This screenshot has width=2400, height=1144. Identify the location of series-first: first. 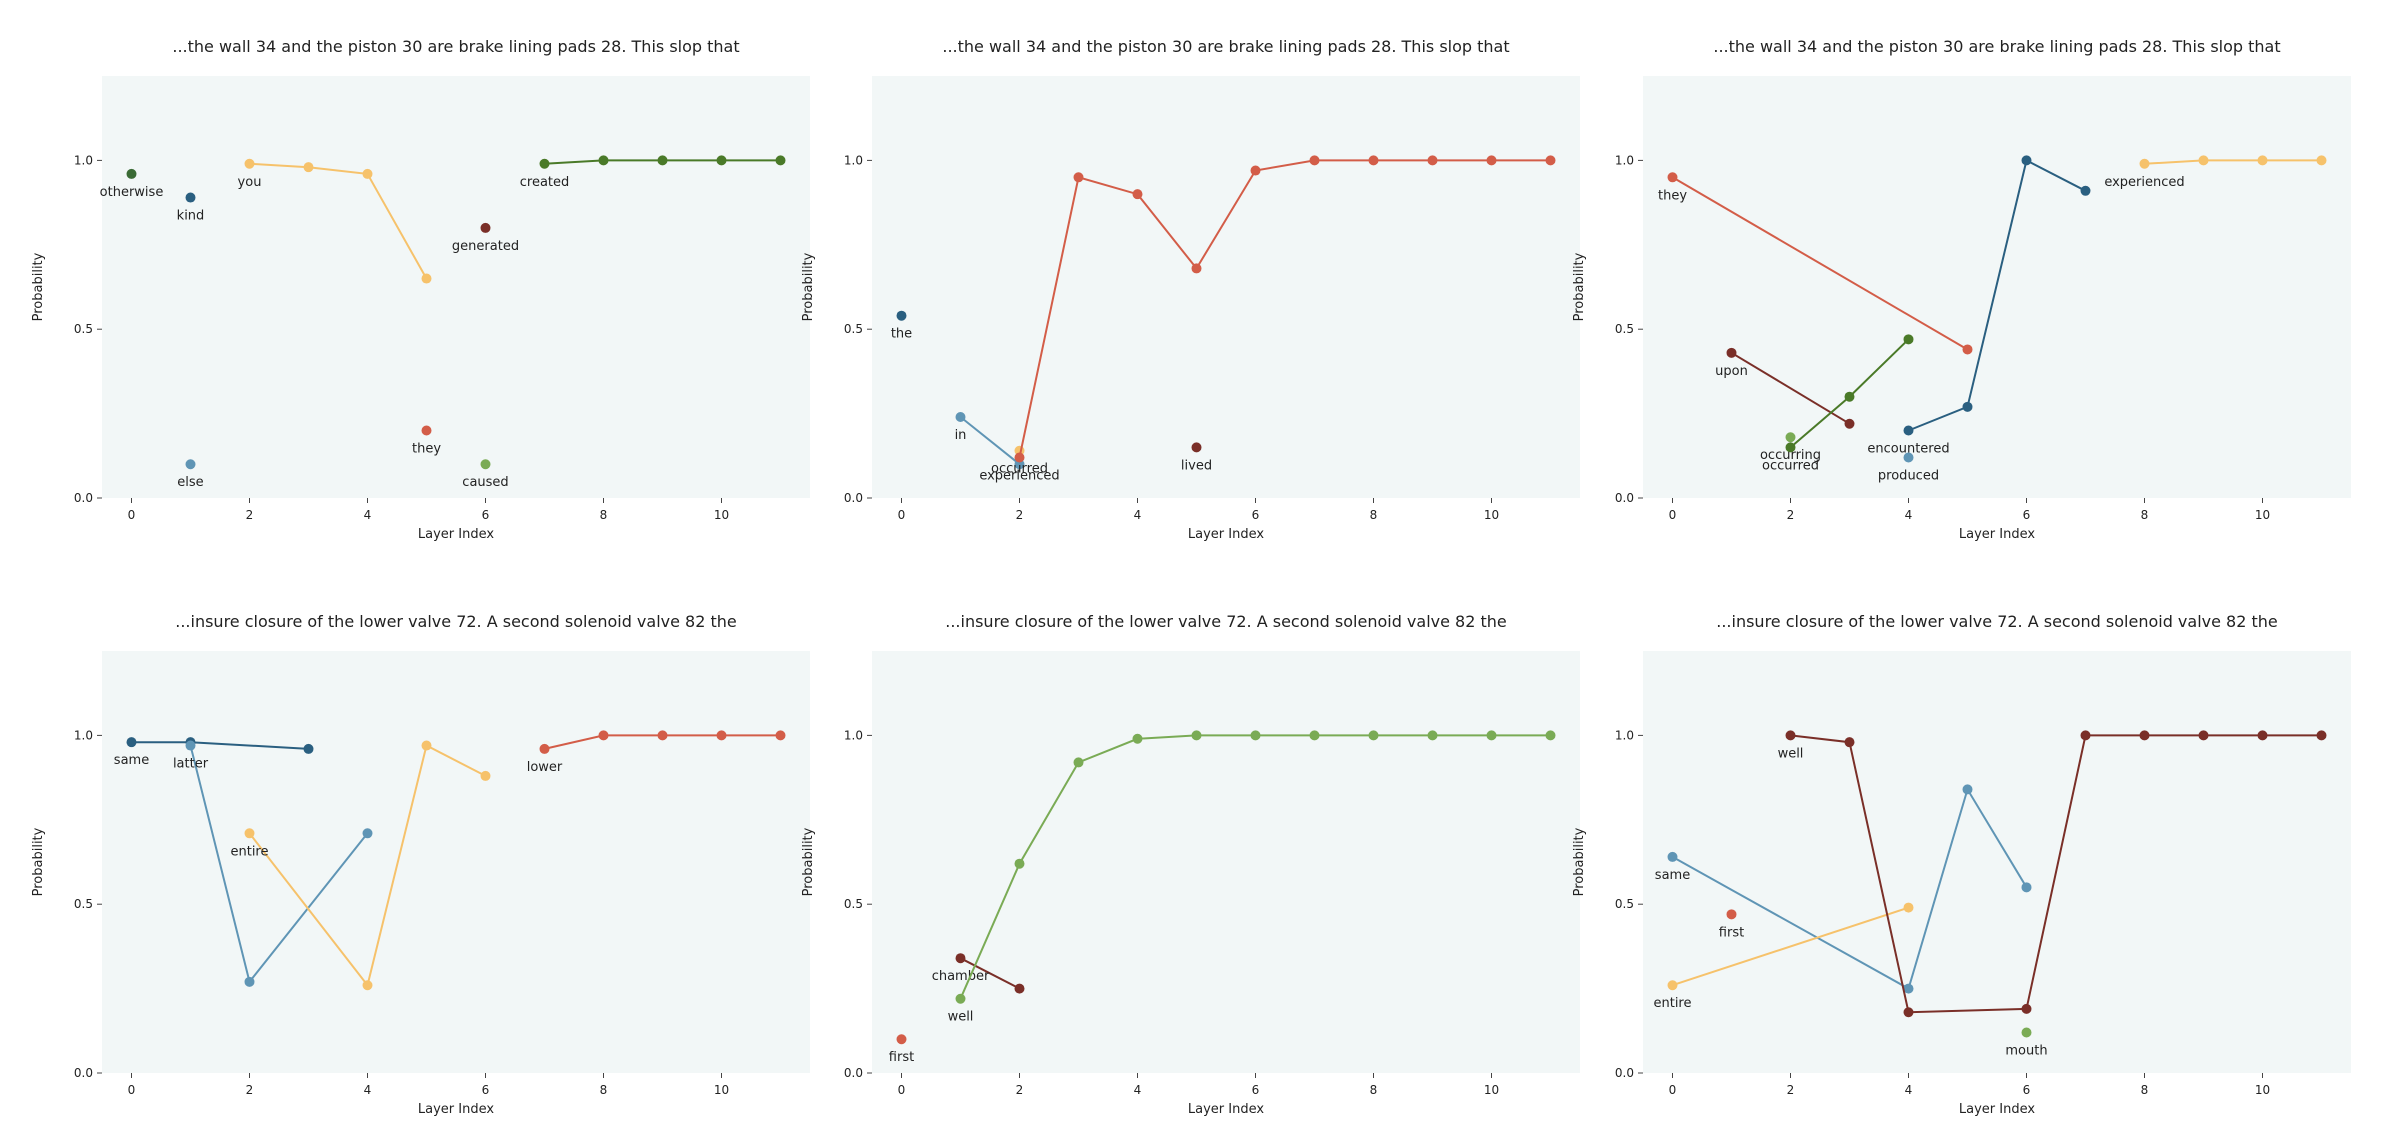
(1731, 924).